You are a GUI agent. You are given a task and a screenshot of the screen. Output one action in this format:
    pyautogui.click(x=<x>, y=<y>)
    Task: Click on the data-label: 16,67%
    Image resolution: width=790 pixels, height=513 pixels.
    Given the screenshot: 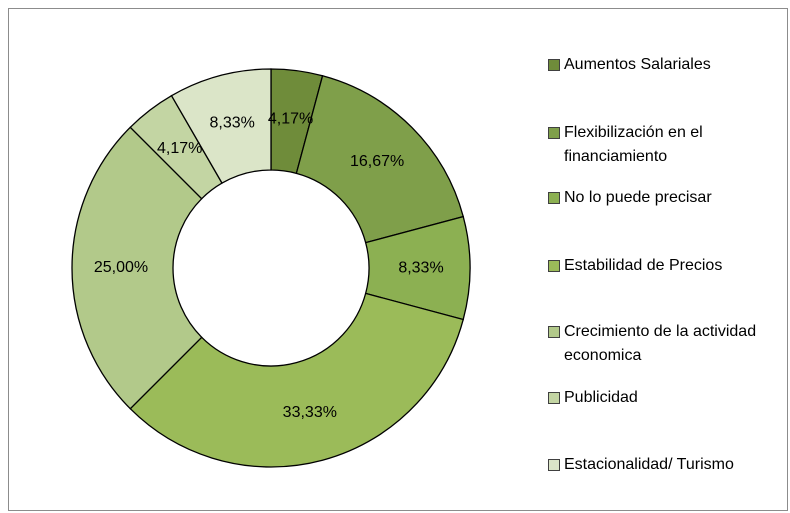 What is the action you would take?
    pyautogui.click(x=377, y=161)
    